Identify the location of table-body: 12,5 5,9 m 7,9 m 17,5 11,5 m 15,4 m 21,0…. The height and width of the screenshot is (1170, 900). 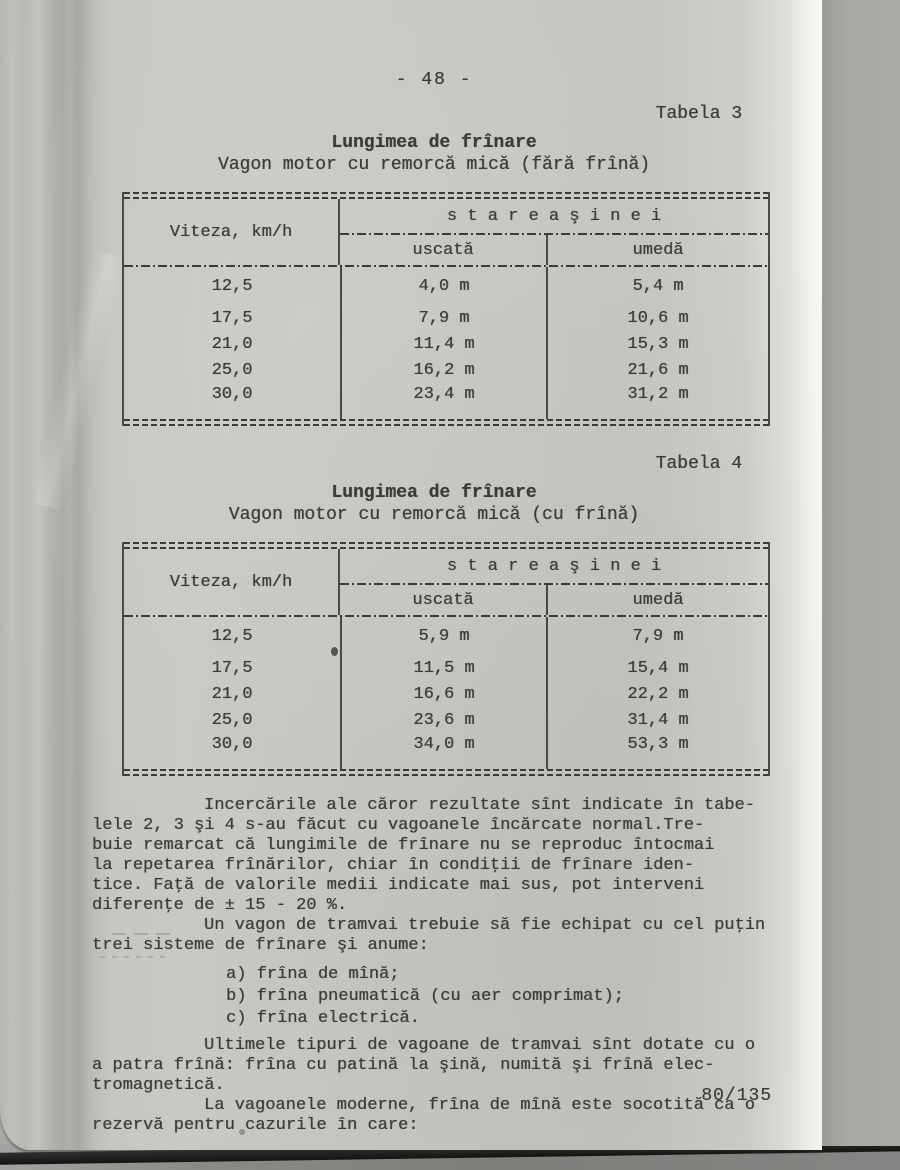
(446, 693).